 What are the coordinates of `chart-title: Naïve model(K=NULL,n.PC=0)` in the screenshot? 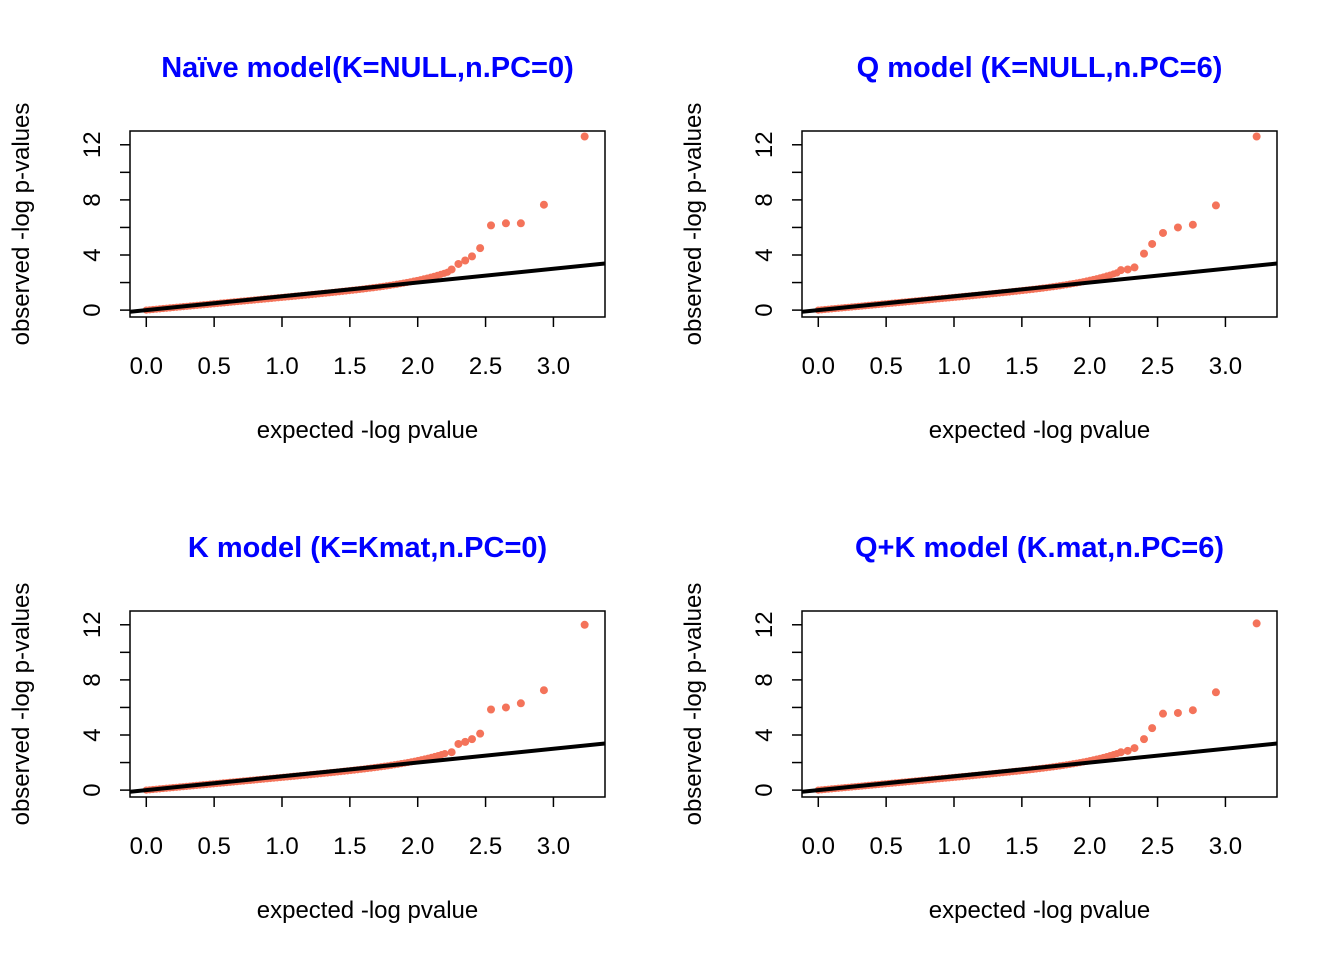 It's located at (367, 68).